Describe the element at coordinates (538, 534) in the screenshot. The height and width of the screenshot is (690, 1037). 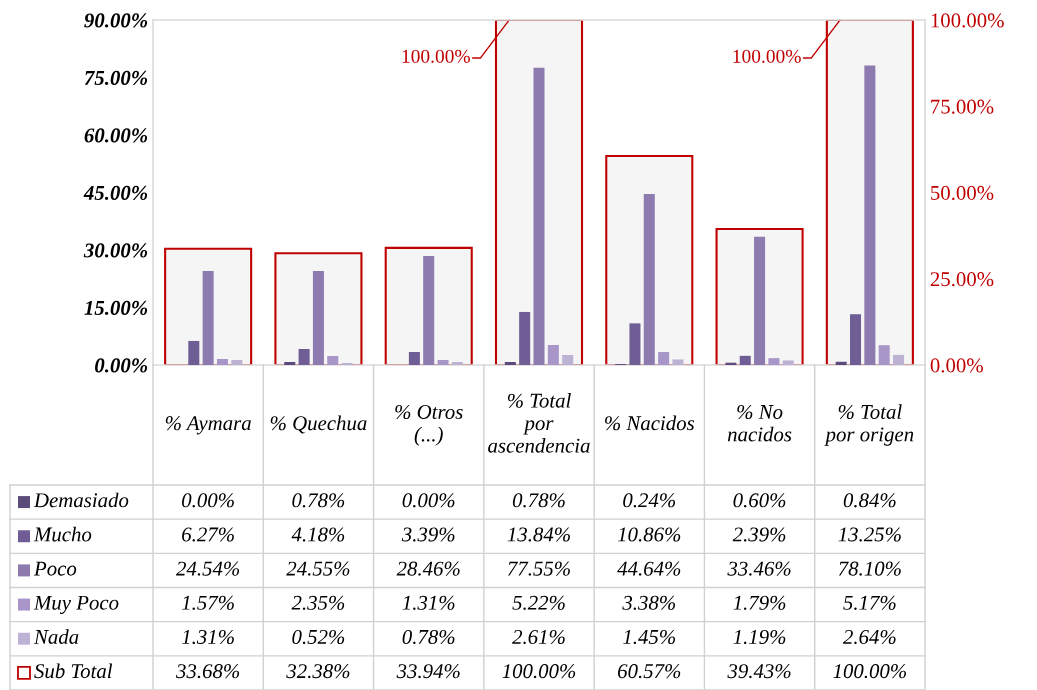
I see `data-label: 13.84%` at that location.